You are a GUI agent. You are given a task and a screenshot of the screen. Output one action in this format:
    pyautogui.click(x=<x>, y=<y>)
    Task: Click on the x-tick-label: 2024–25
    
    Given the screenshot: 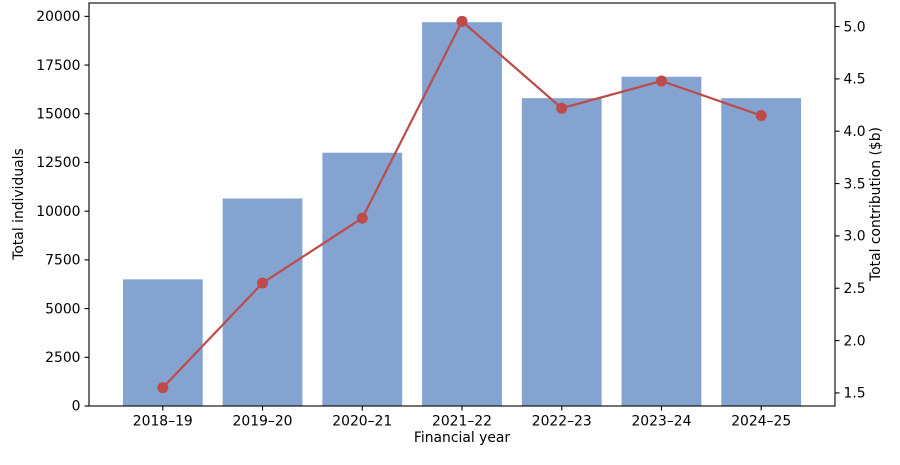 What is the action you would take?
    pyautogui.click(x=761, y=422)
    